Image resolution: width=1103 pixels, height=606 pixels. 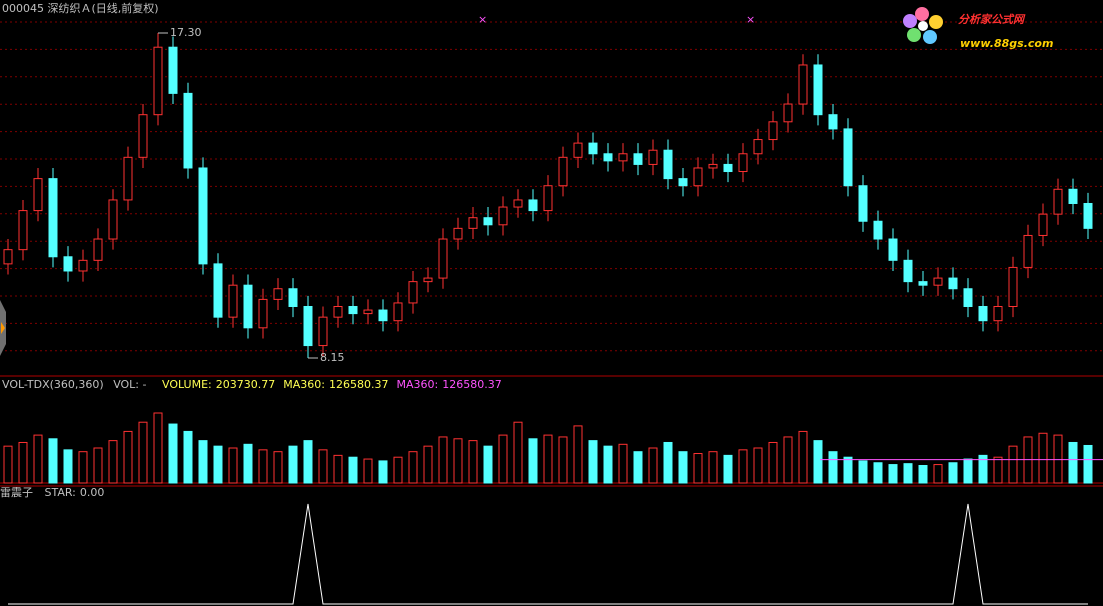 I want to click on field-value: 0.00, so click(x=92, y=492).